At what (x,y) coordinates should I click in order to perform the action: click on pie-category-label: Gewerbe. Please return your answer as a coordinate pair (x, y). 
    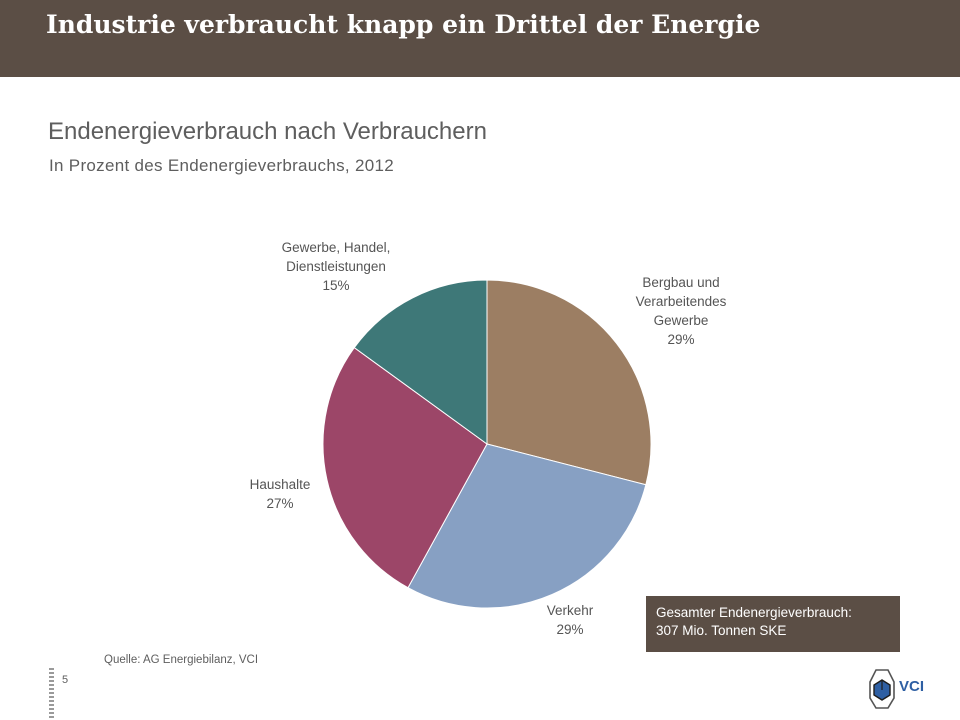
    Looking at the image, I should click on (681, 320).